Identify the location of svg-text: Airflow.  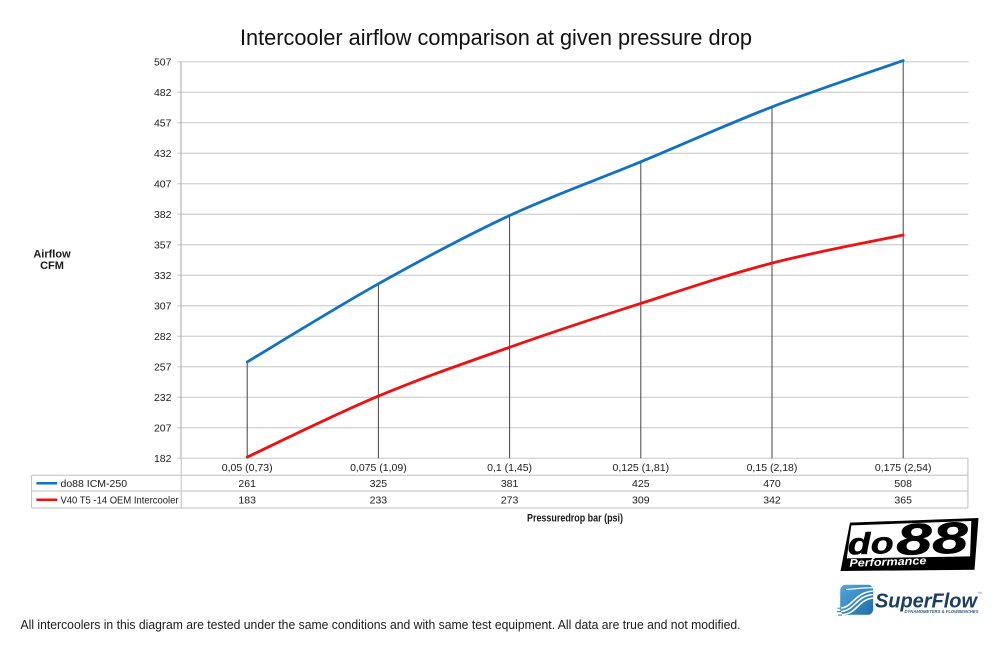
(52, 255).